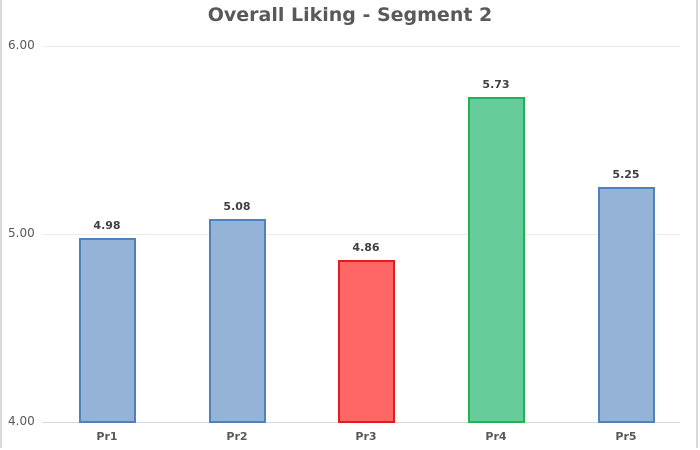 The width and height of the screenshot is (700, 450). I want to click on data-label: 4.86, so click(366, 247).